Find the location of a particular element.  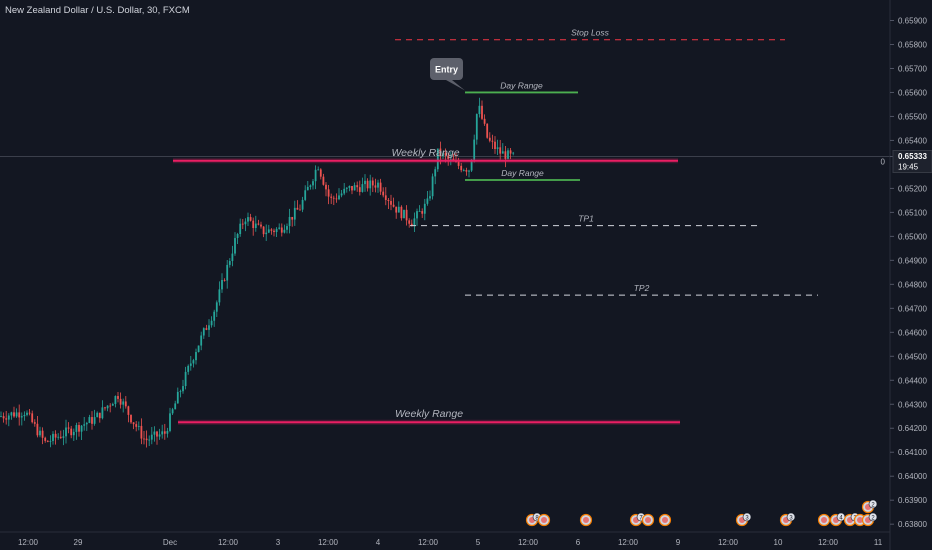

time-label: 9 is located at coordinates (678, 542).